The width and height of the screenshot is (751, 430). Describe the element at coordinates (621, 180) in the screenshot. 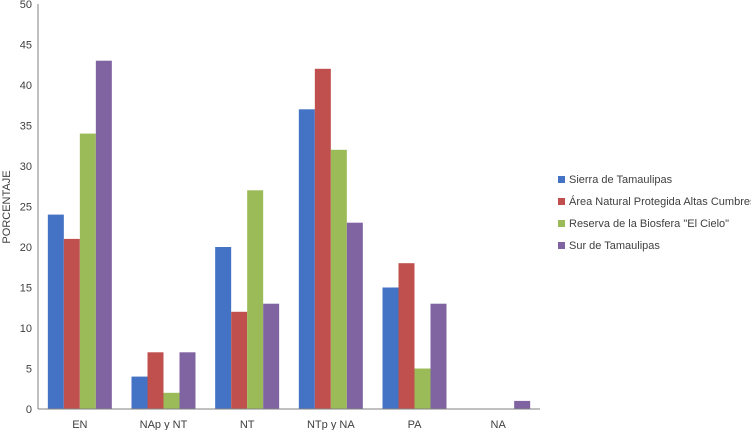

I see `legend-label: Sierra de Tamaulipas` at that location.